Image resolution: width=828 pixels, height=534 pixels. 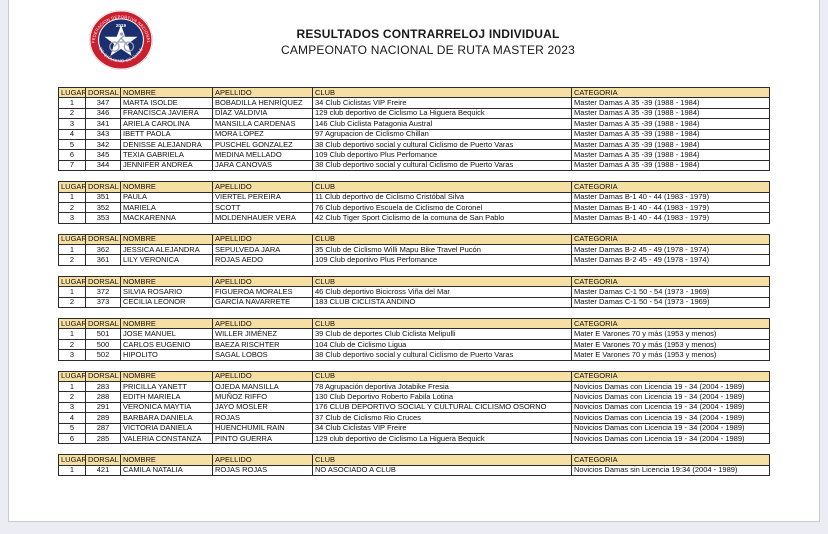 I want to click on cell-club: NO ASOCIADO A CLUB, so click(x=442, y=470).